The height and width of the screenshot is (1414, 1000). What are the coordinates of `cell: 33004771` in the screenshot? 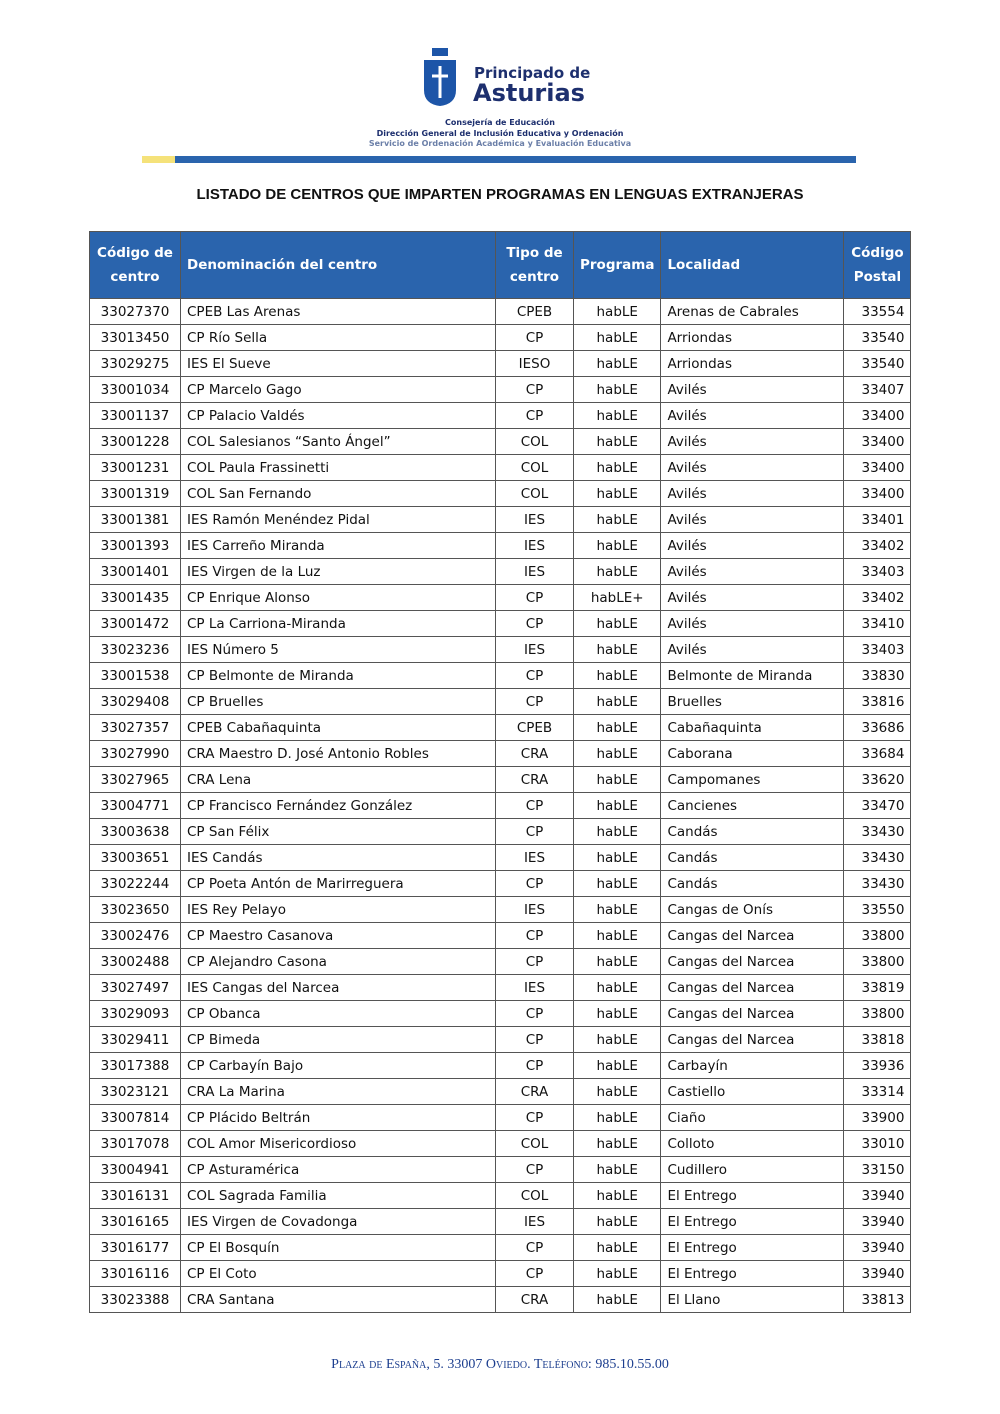 It's located at (135, 805).